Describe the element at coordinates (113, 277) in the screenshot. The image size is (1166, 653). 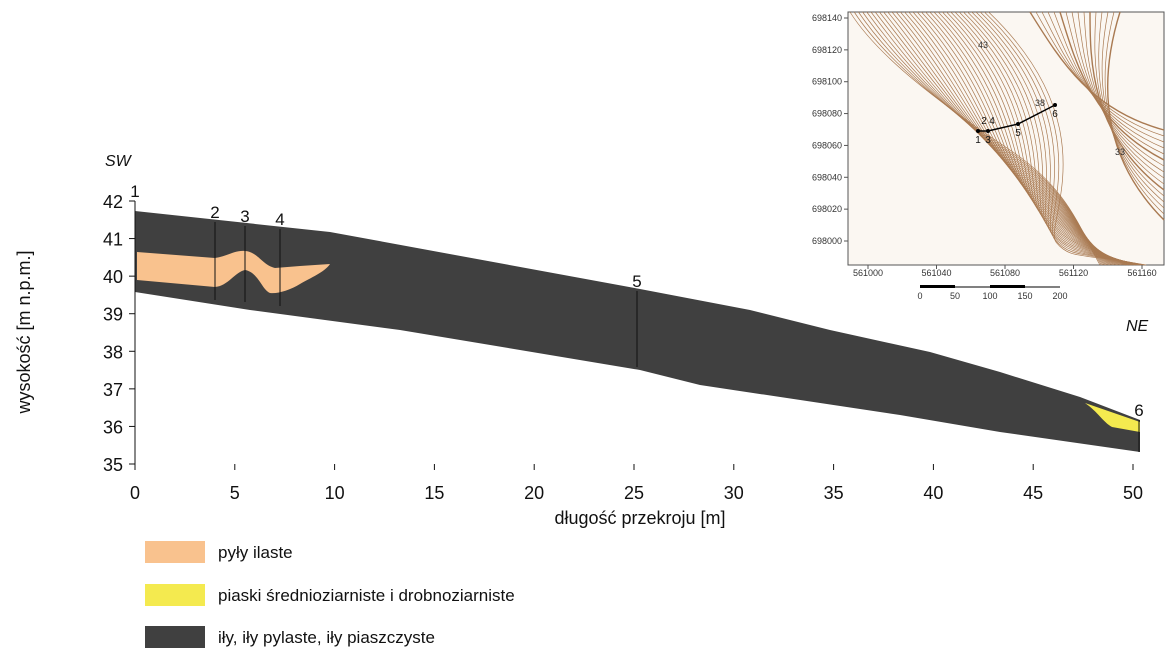
I see `y-tick-label: 40` at that location.